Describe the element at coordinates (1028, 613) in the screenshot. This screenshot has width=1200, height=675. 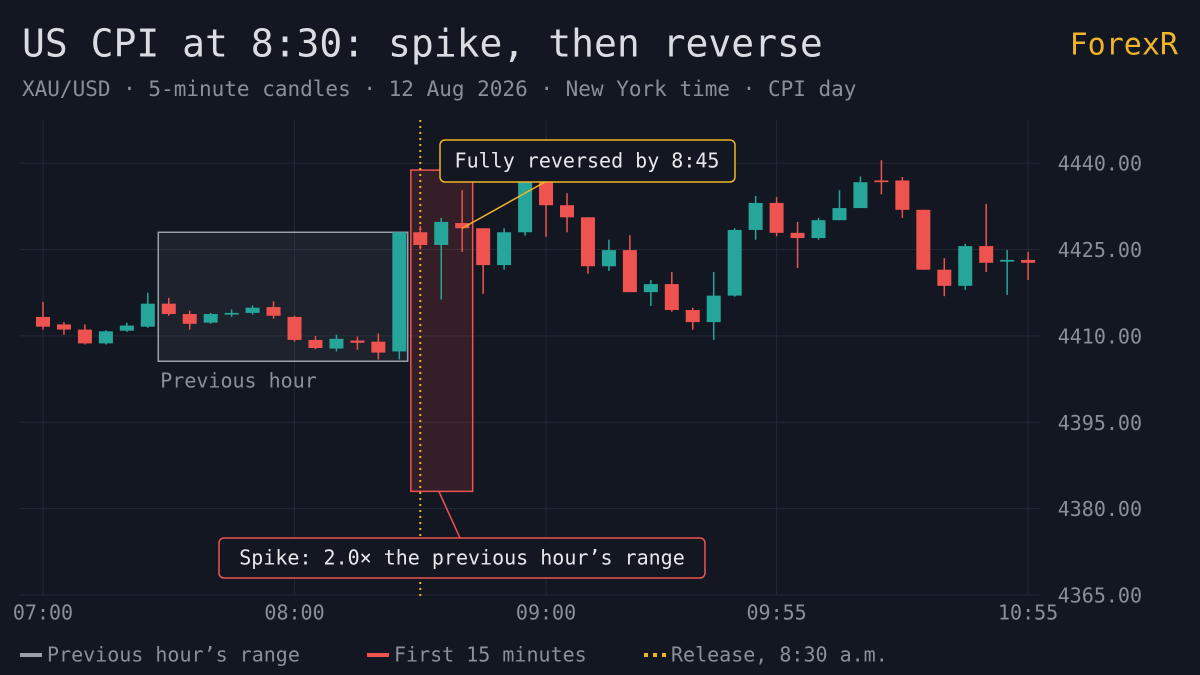
I see `x-tick-label: 10:55` at that location.